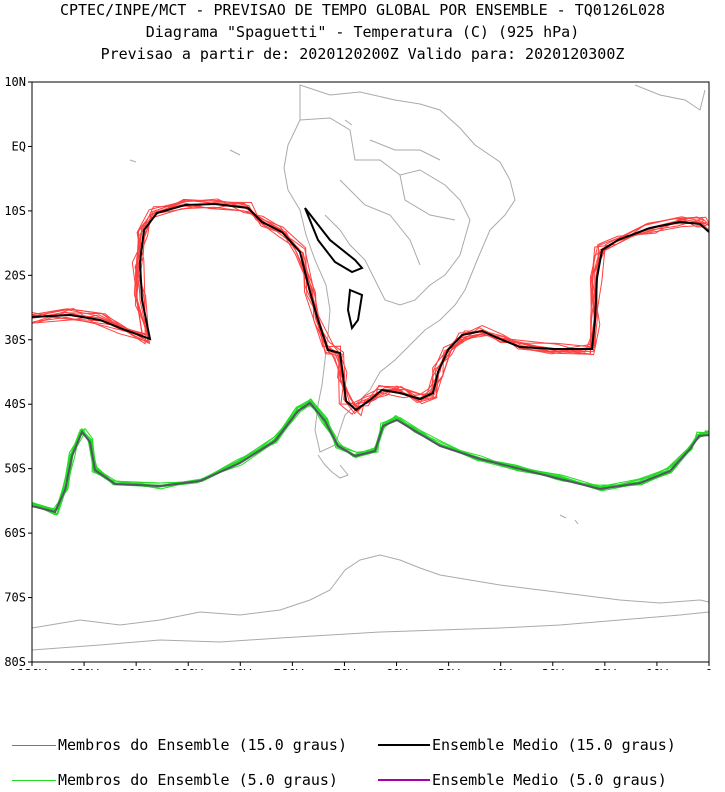 This screenshot has width=725, height=792. I want to click on lon-label: 80W, so click(293, 668).